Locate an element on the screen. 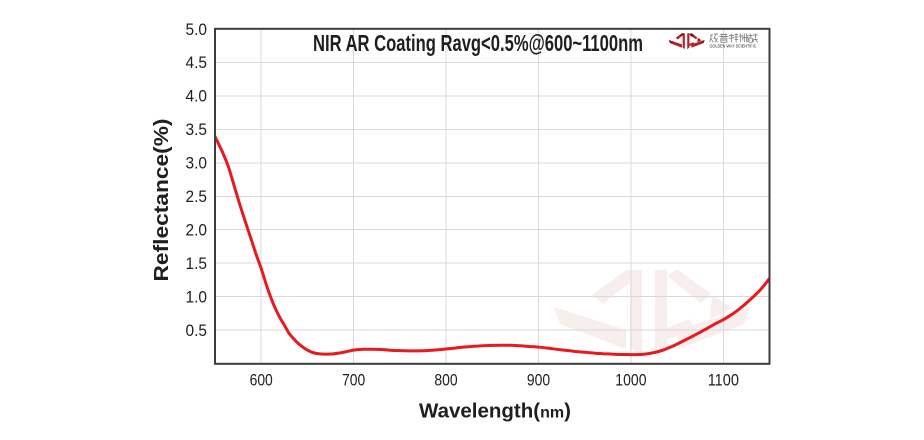 This screenshot has width=924, height=440. svg-text: 1100 is located at coordinates (723, 380).